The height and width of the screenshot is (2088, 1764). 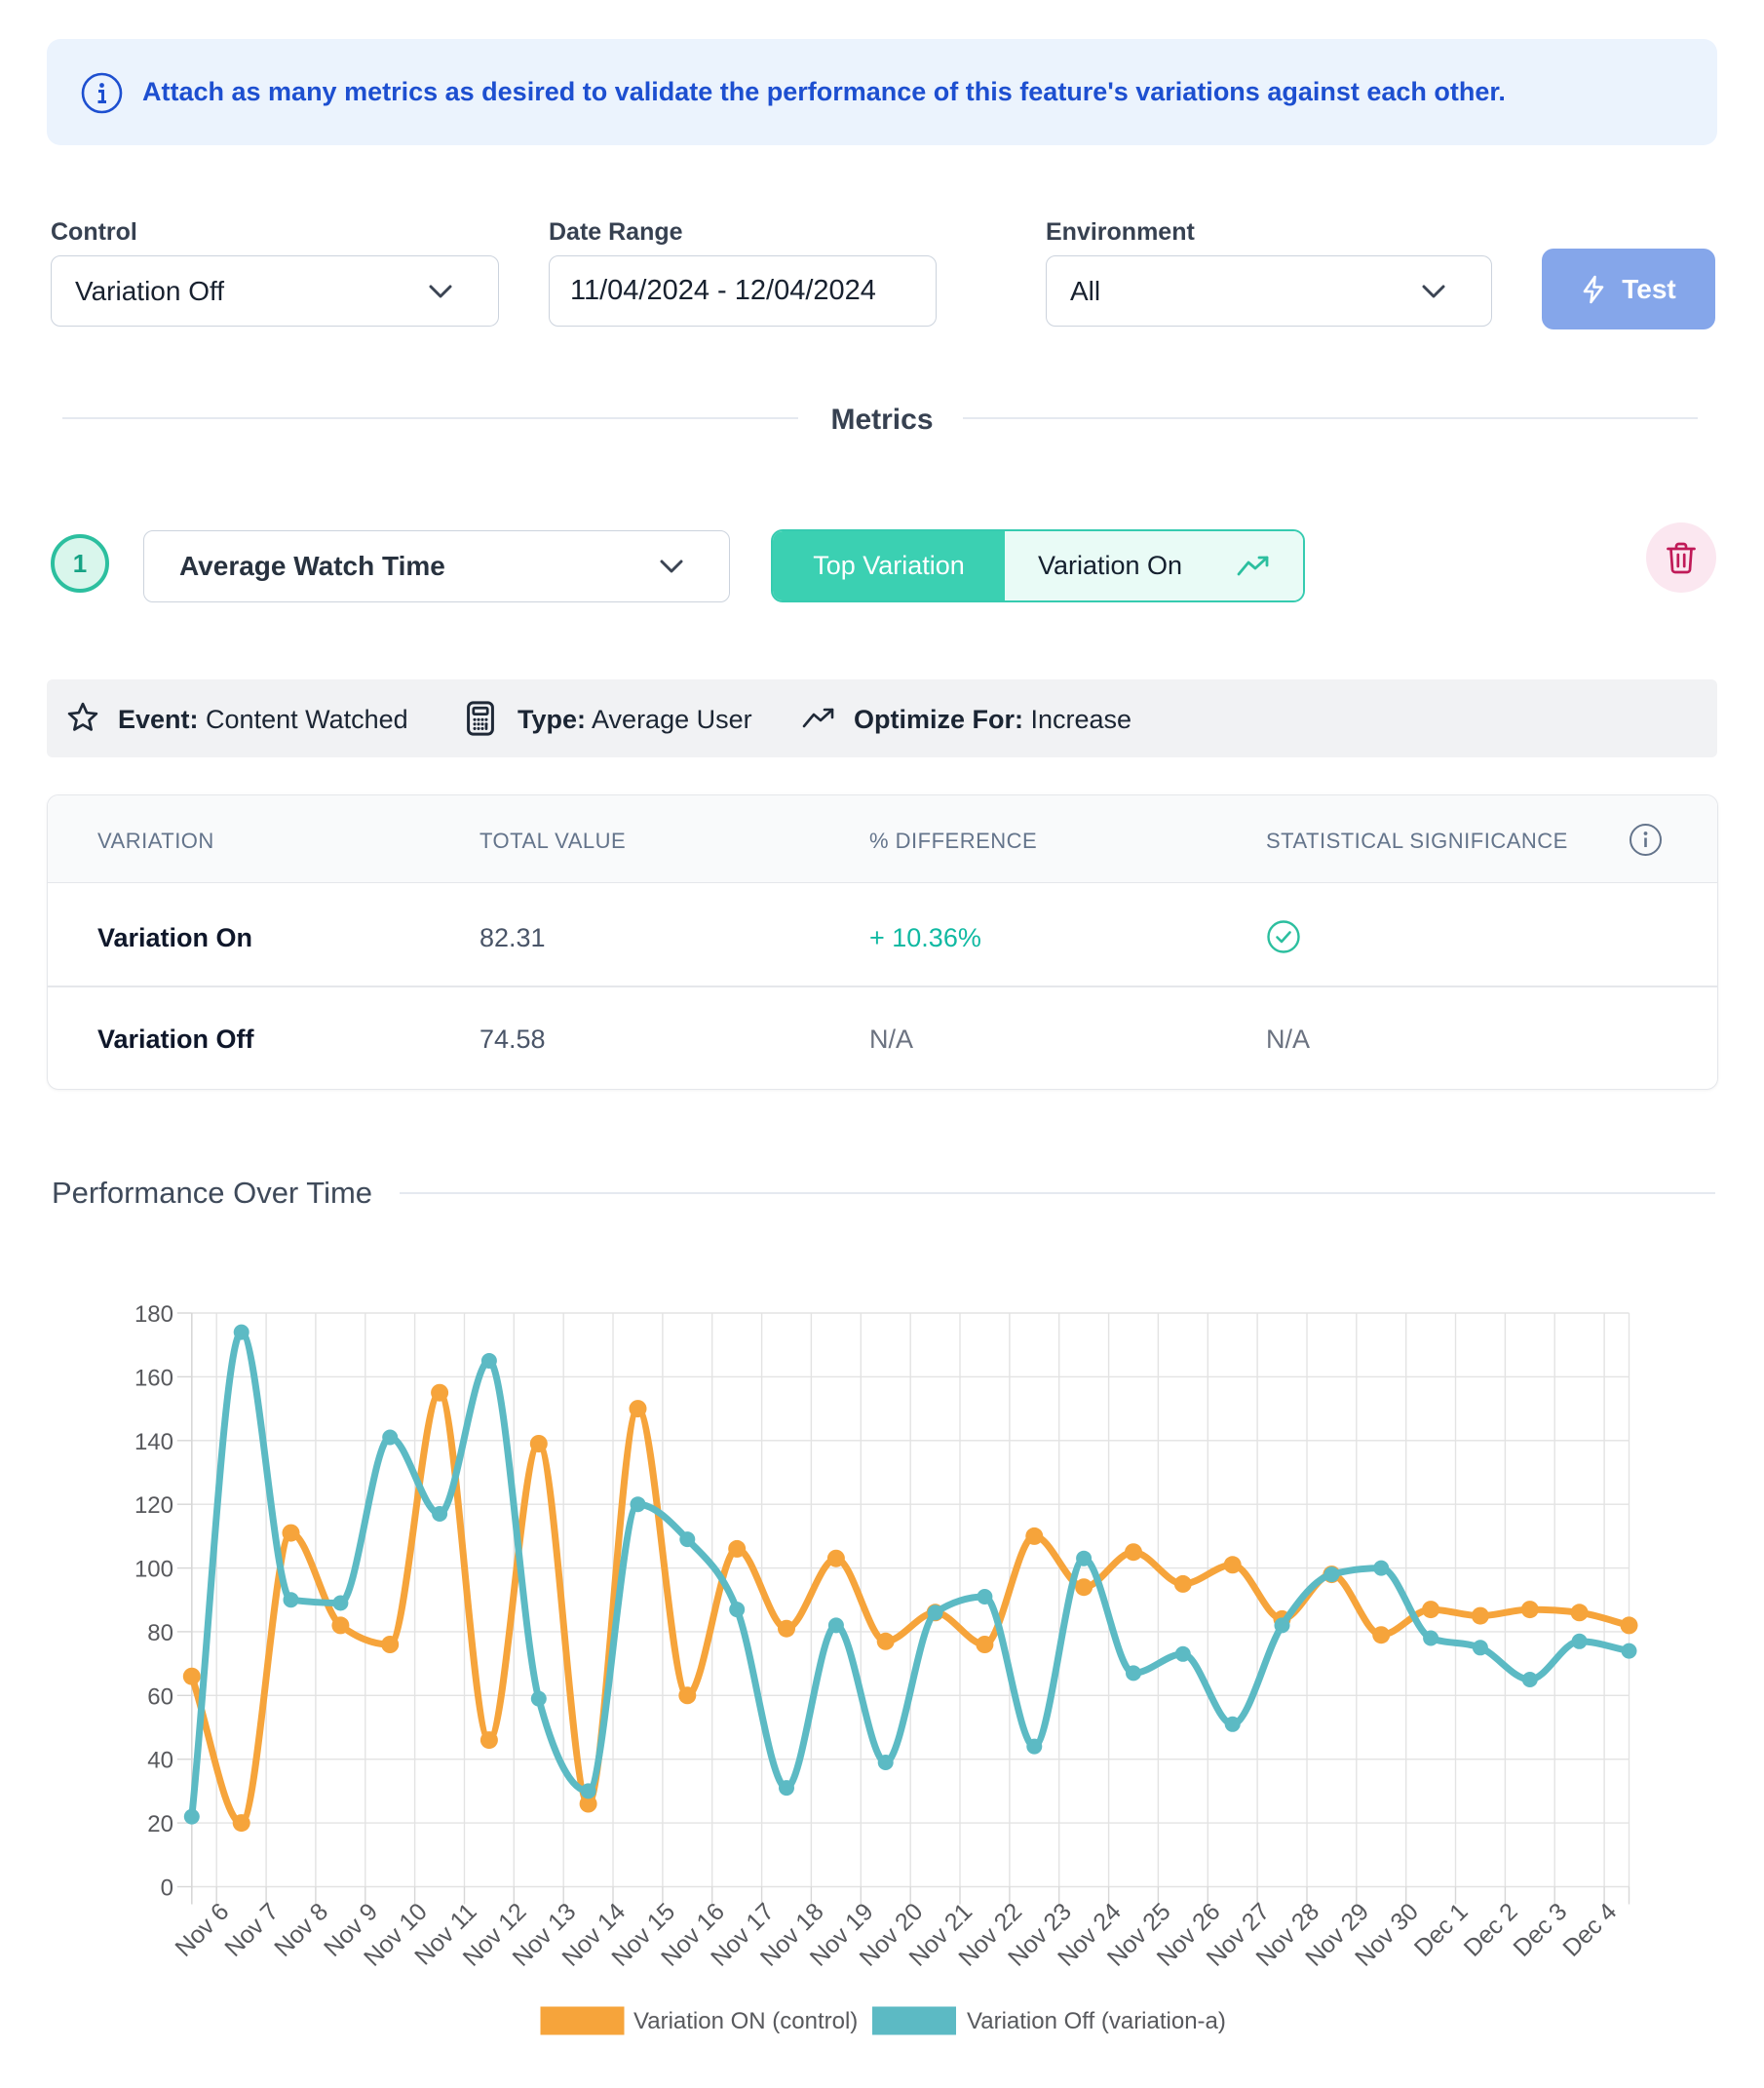 I want to click on svg-text: 140, so click(x=153, y=1442).